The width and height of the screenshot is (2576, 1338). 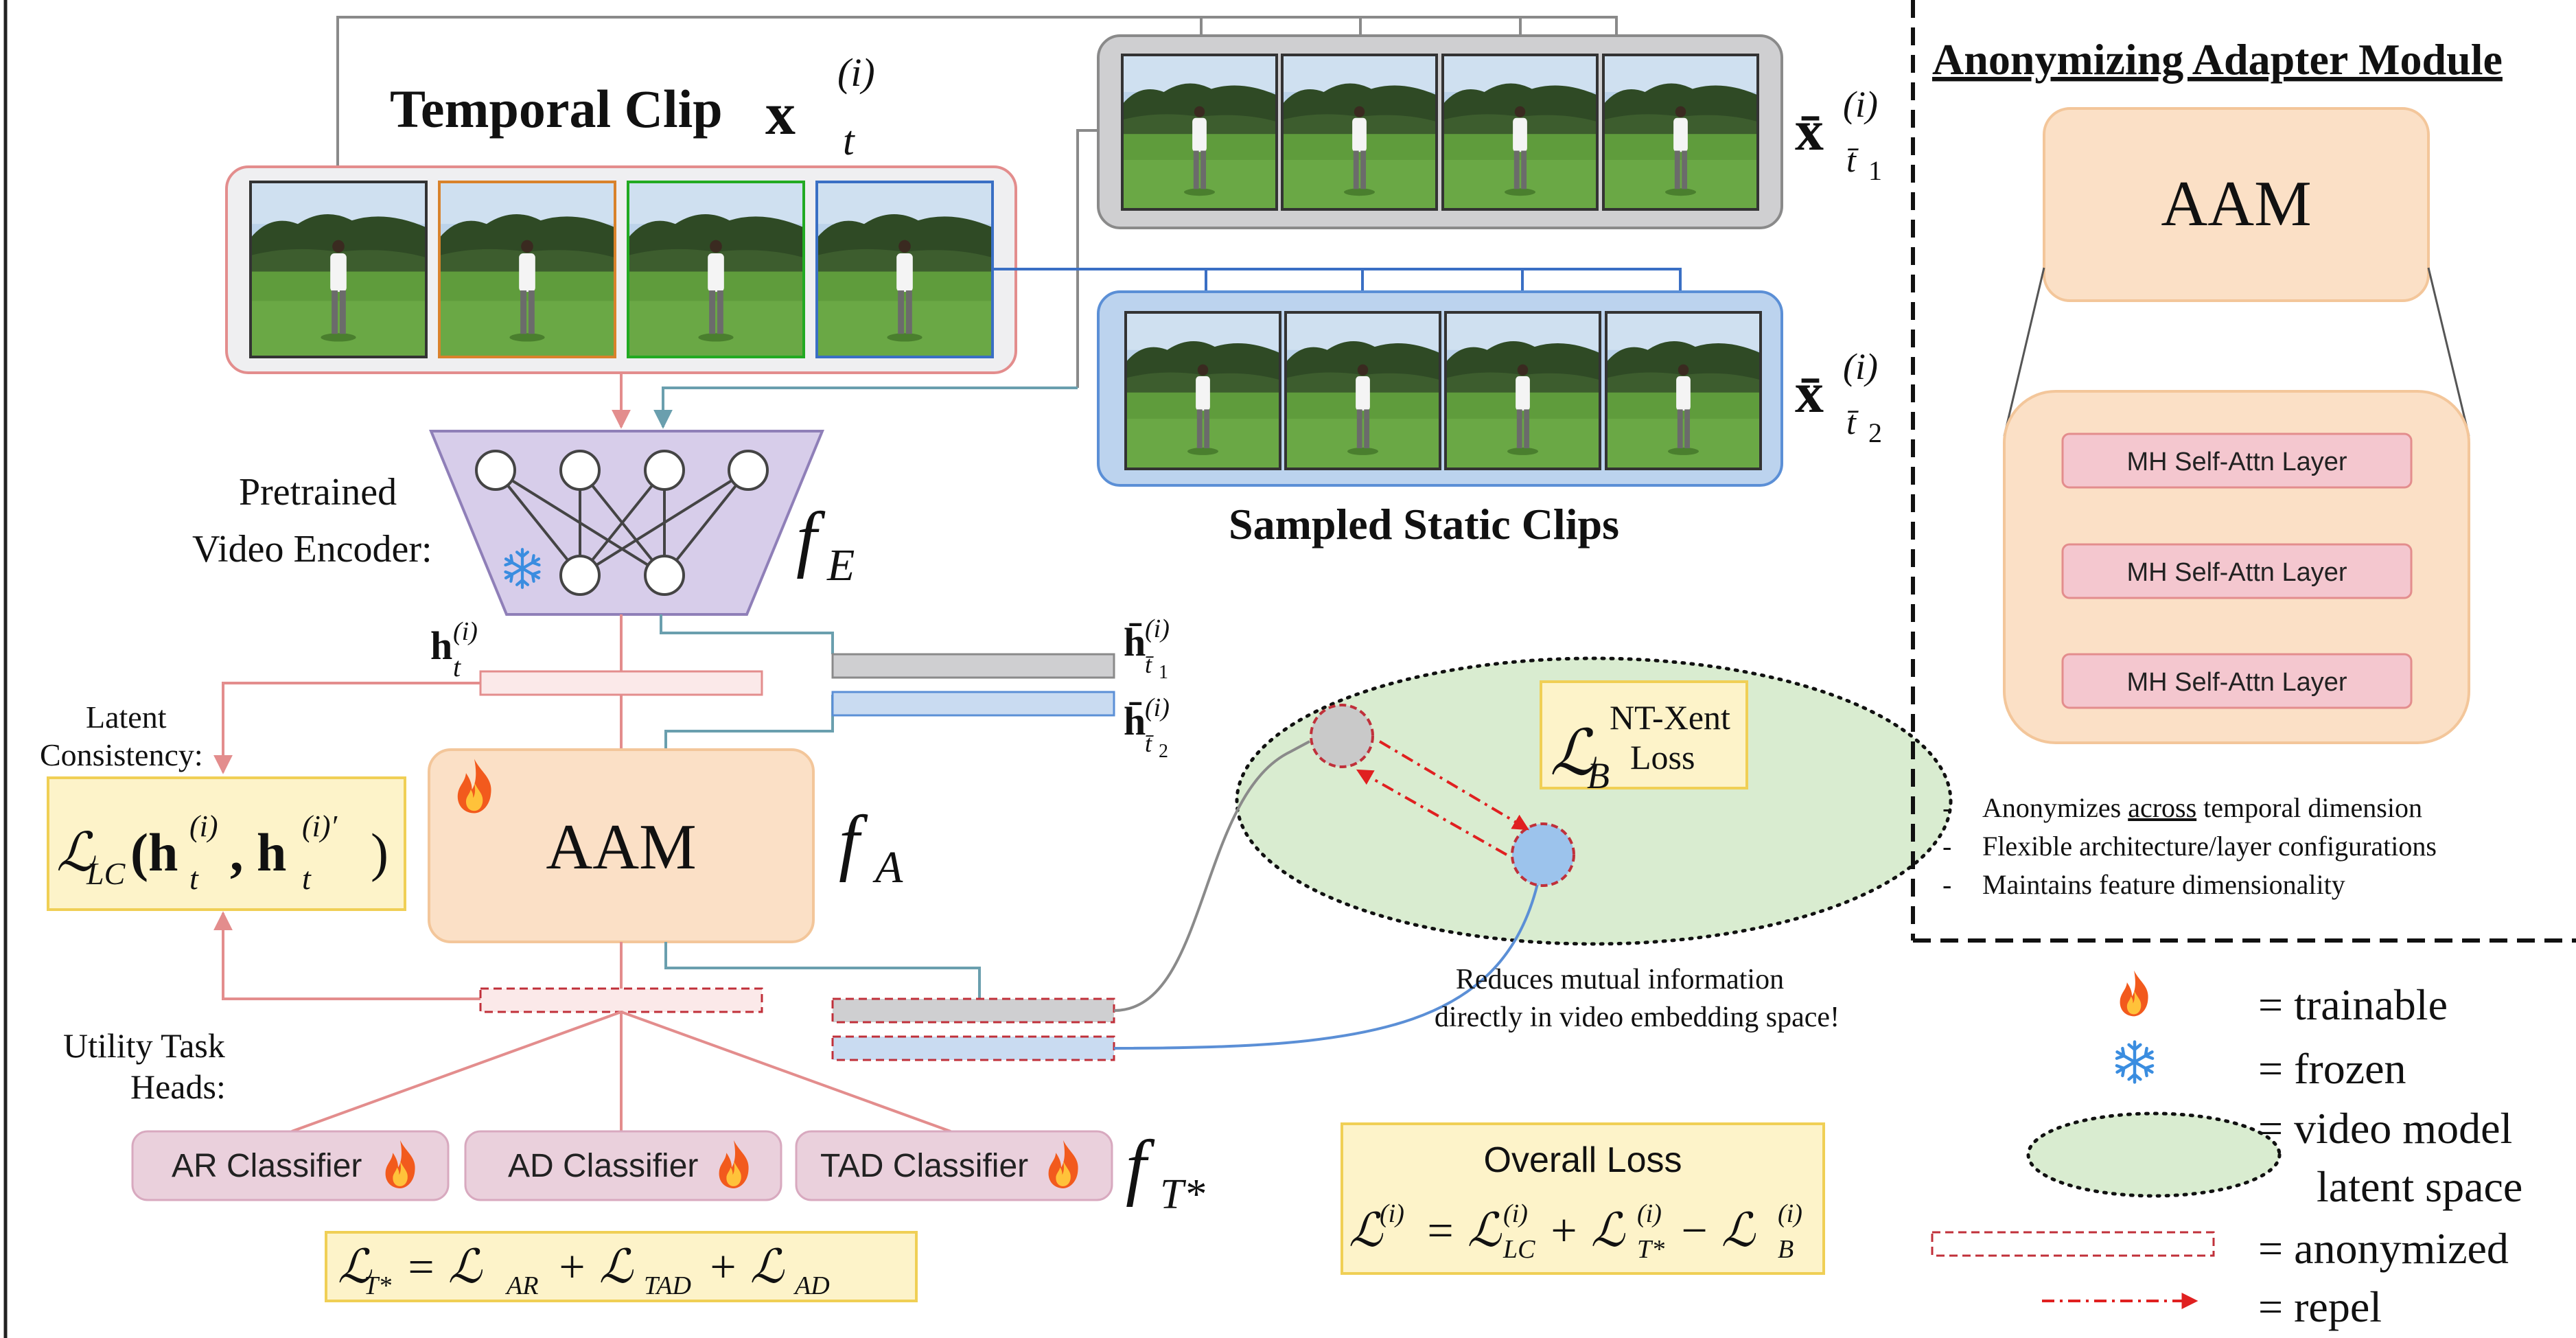 What do you see at coordinates (2320, 1306) in the screenshot?
I see `legend-repel: = repel` at bounding box center [2320, 1306].